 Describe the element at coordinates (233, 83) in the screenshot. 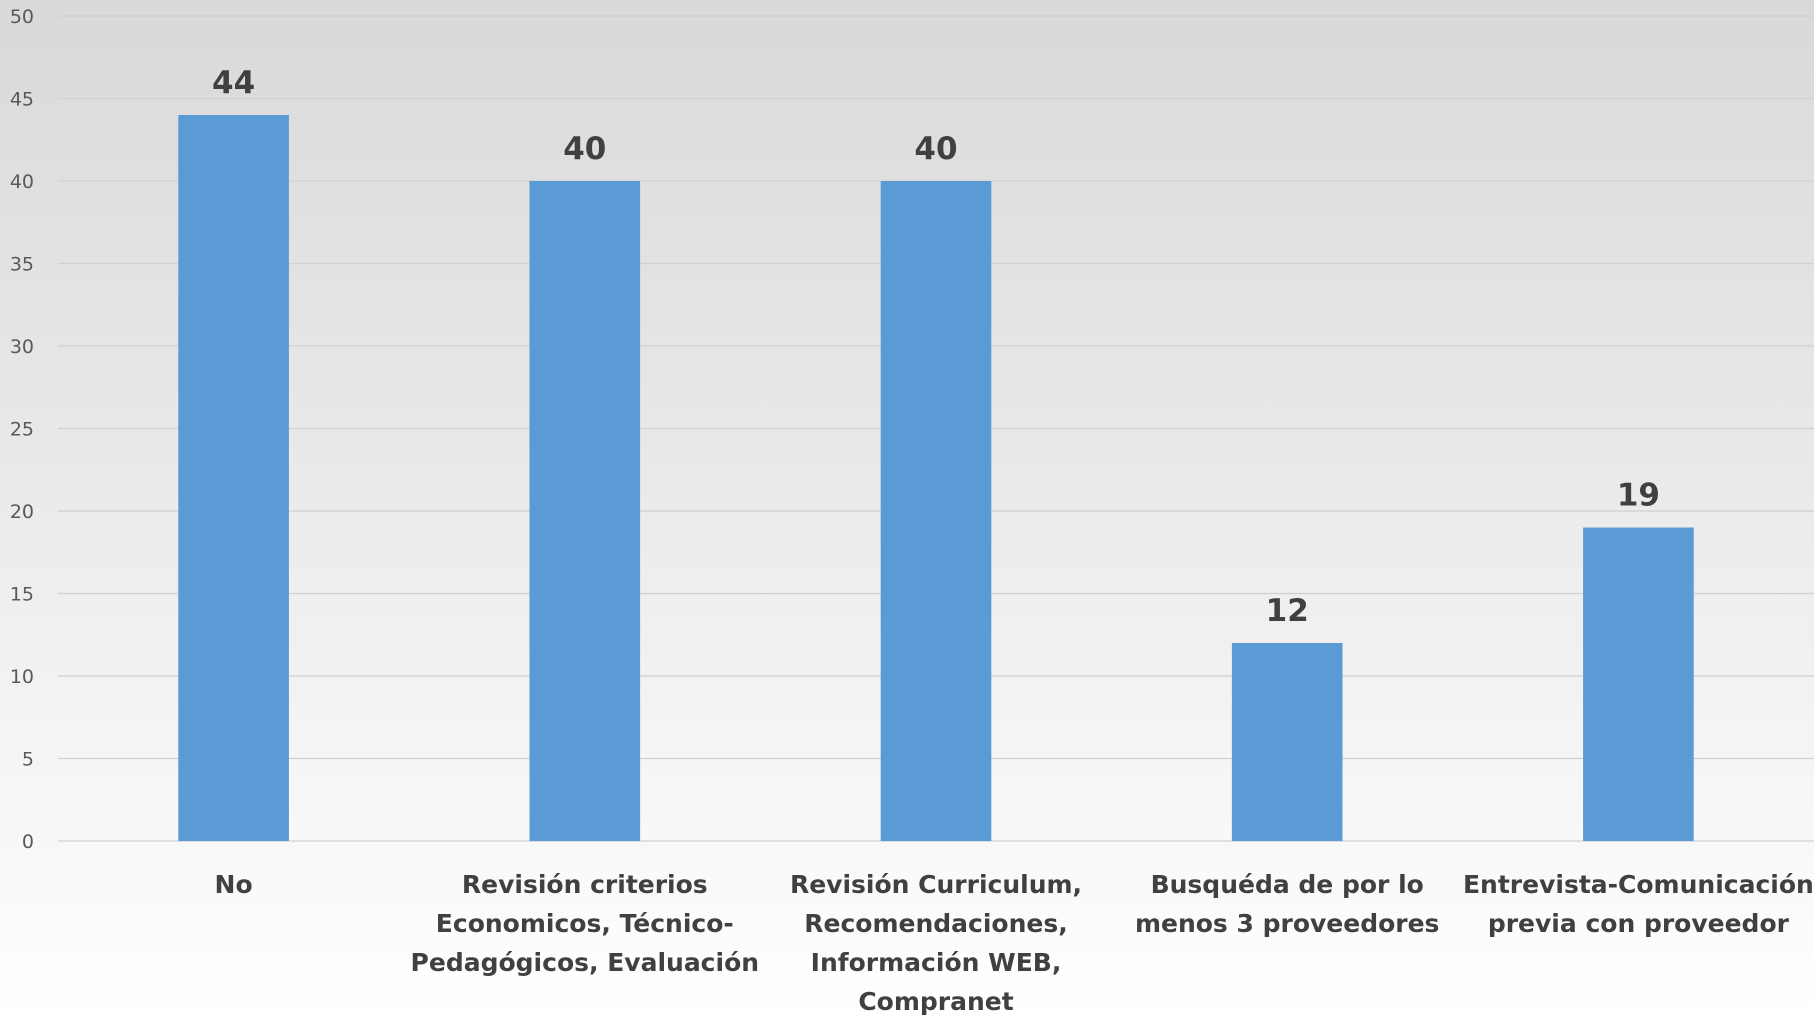

I see `data-label: 44` at that location.